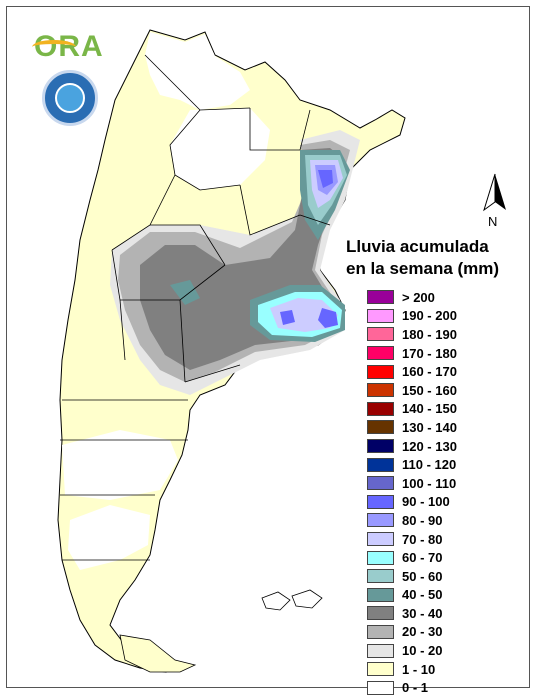  I want to click on smn-seal-icon, so click(70, 98).